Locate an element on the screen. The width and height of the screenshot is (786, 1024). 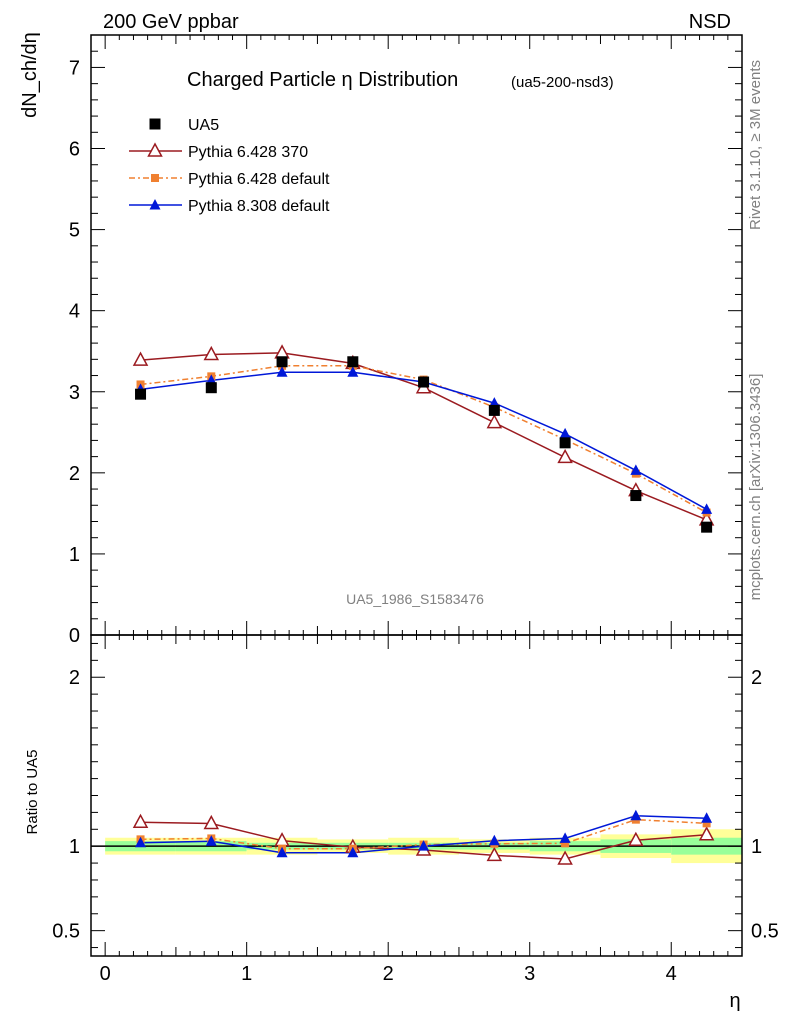
main-y-axis-label: dN_ch/dη is located at coordinates (30, 75).